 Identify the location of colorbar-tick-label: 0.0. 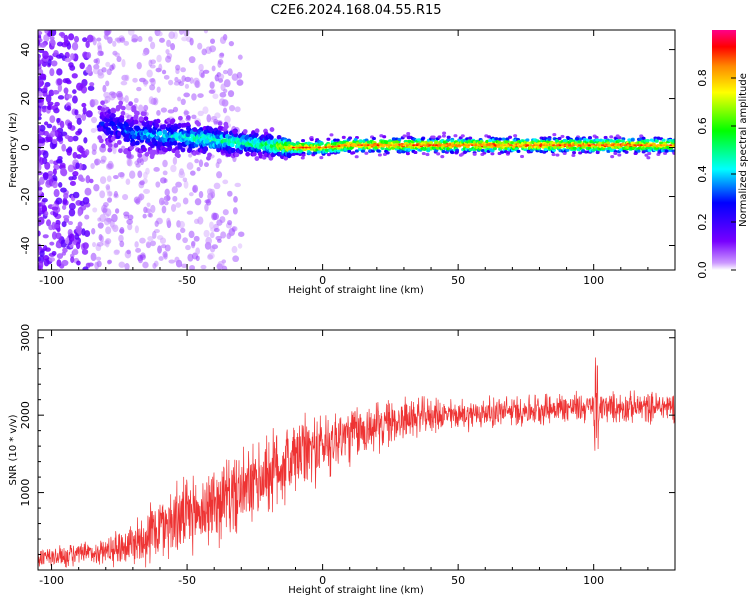
(702, 270).